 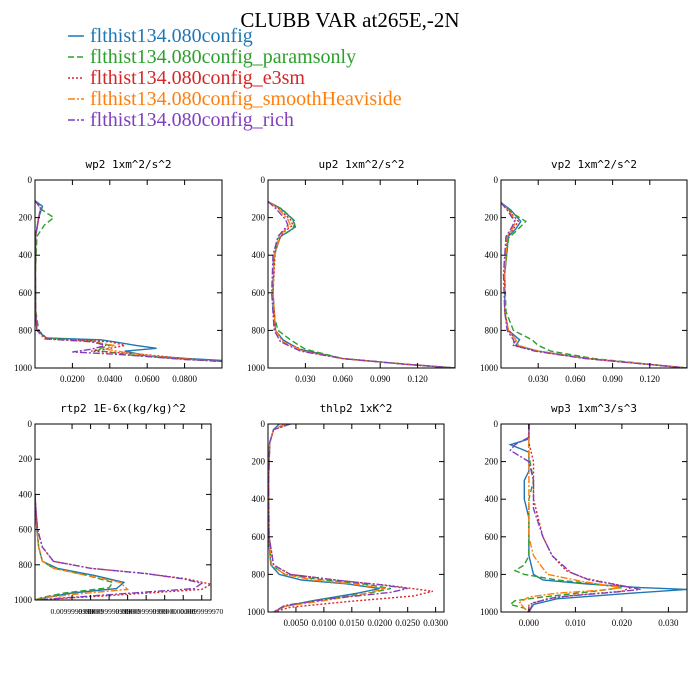 I want to click on x-tick-label: 0.000, so click(x=529, y=623).